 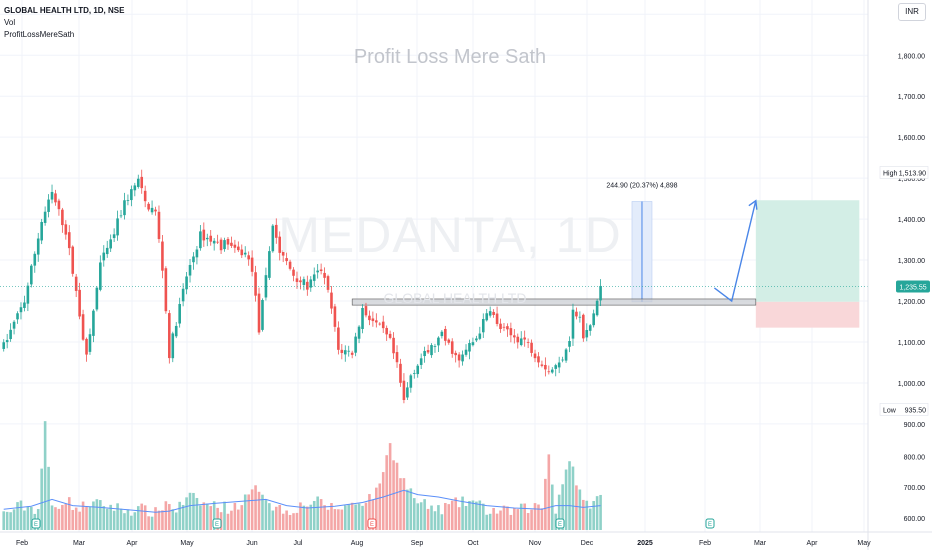 What do you see at coordinates (251, 543) in the screenshot?
I see `time-tick-label: Jun` at bounding box center [251, 543].